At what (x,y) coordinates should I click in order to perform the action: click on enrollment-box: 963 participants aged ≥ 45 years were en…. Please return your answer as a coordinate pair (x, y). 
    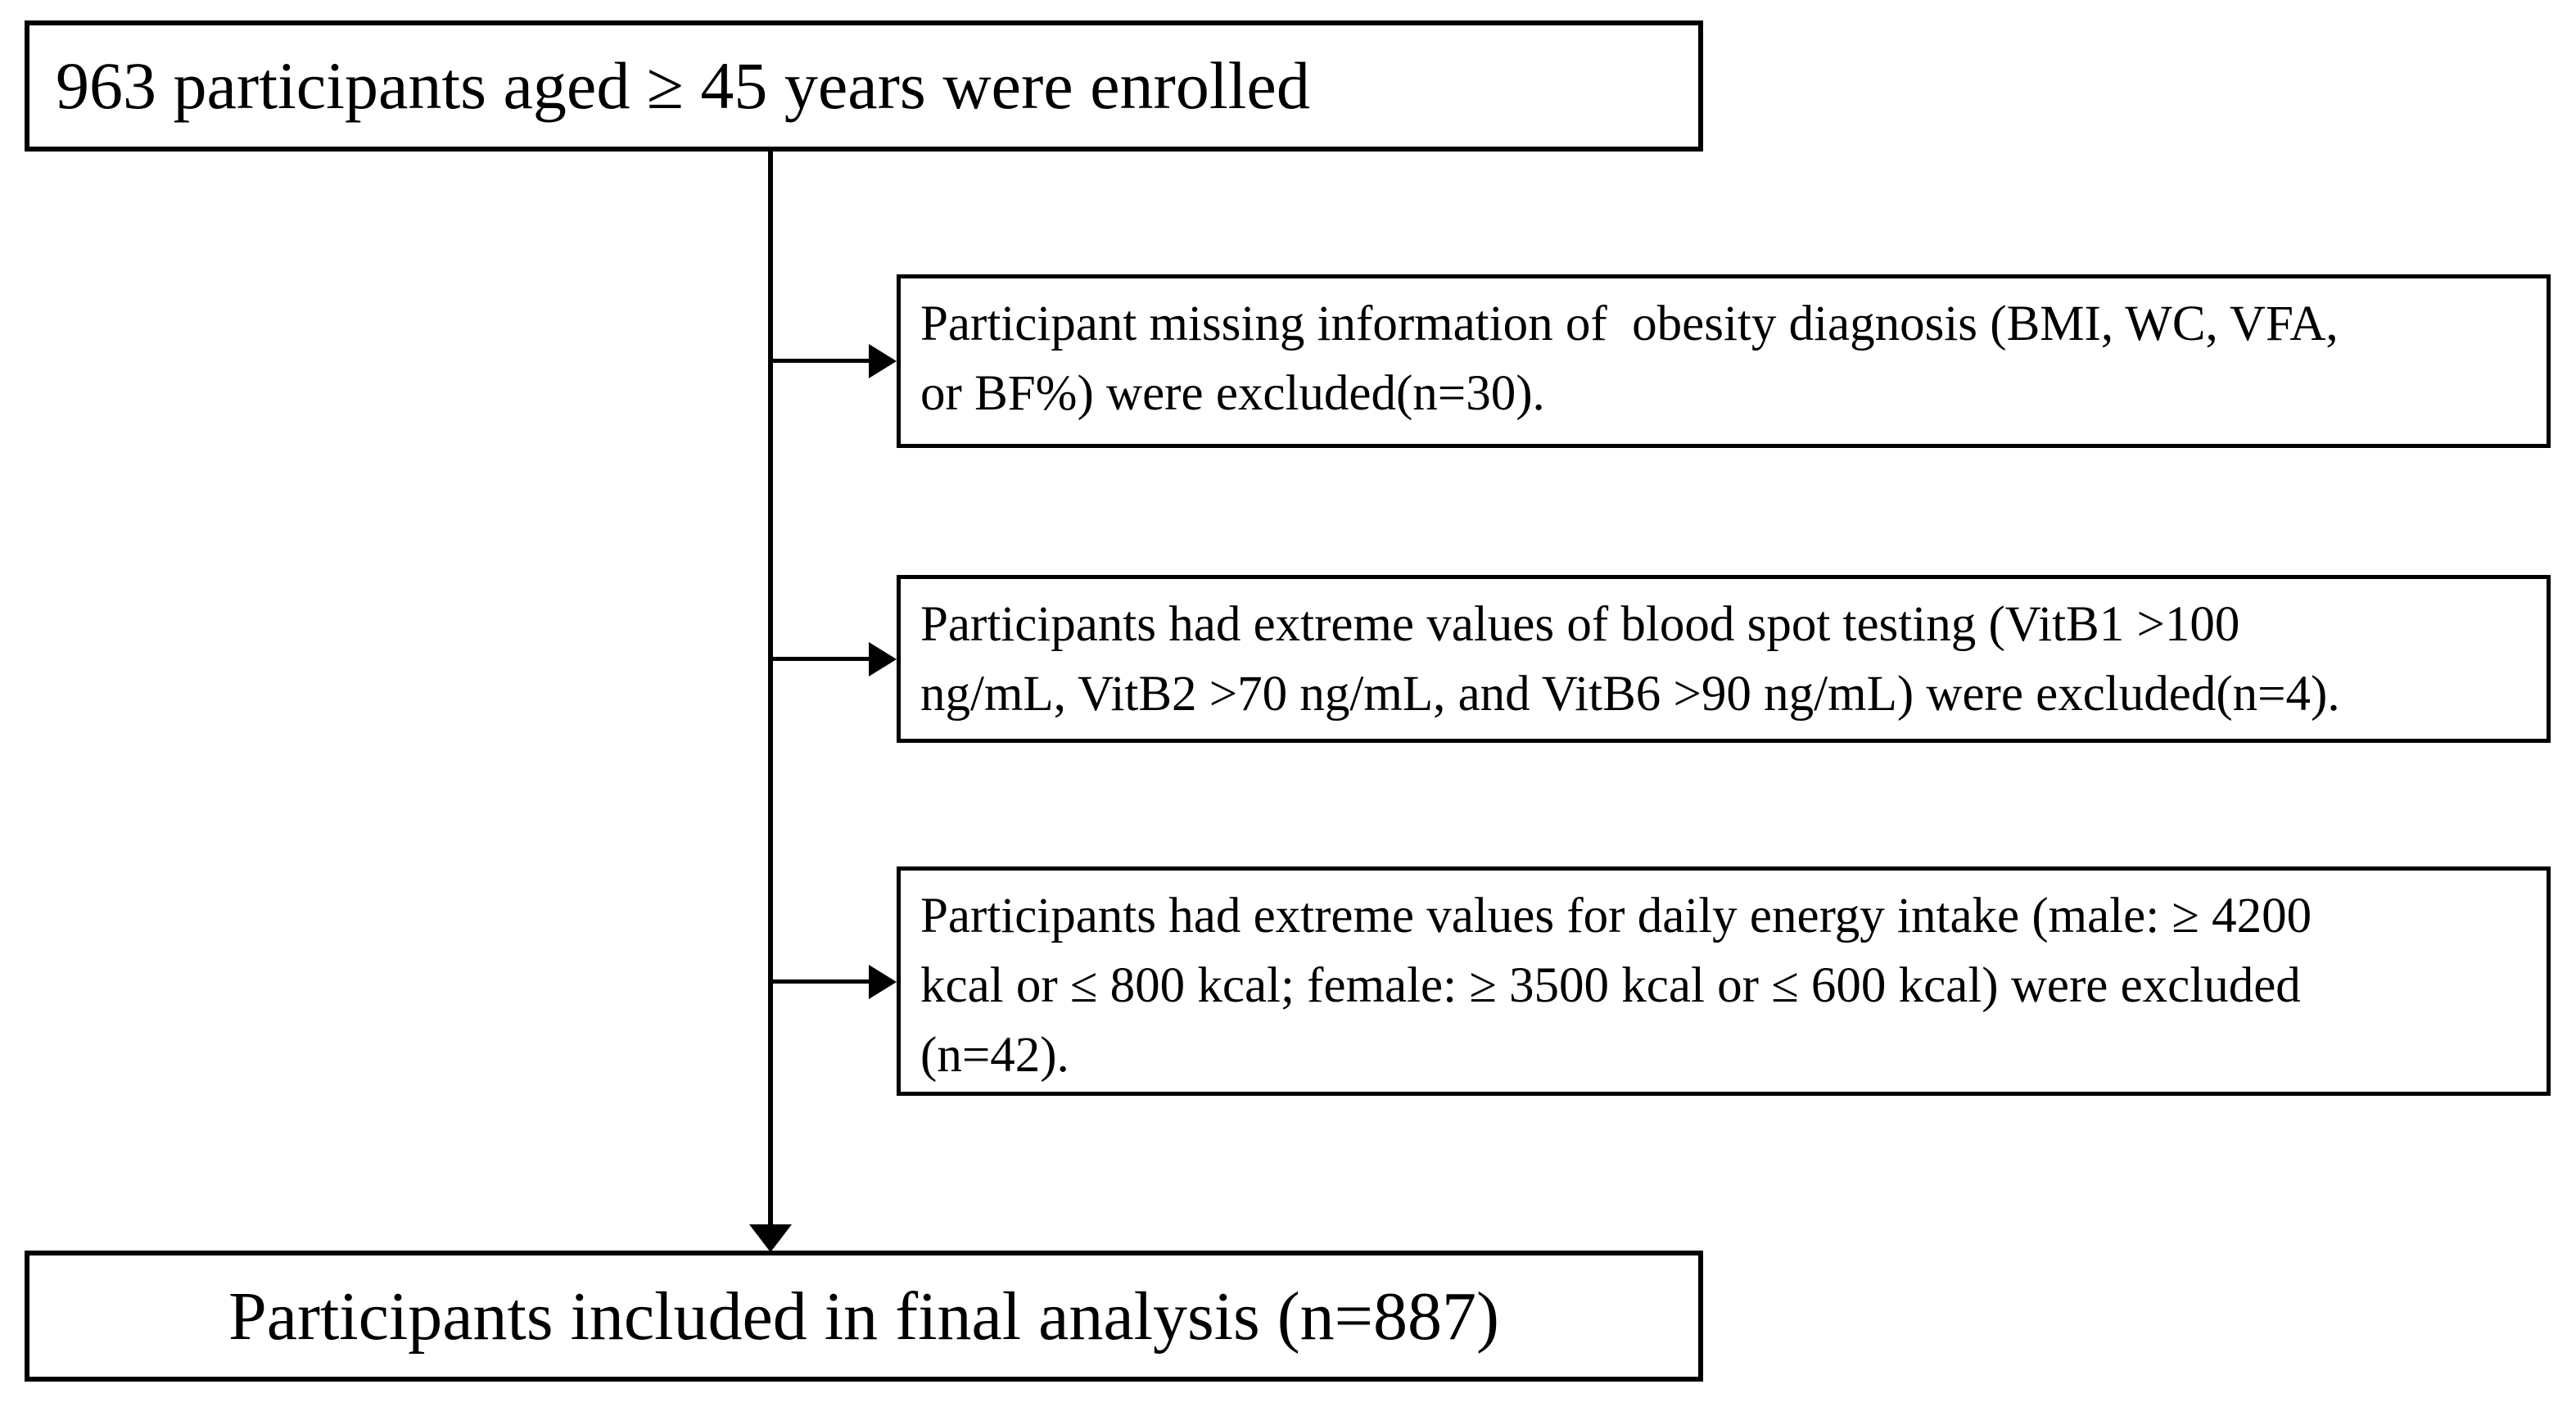
    Looking at the image, I should click on (864, 86).